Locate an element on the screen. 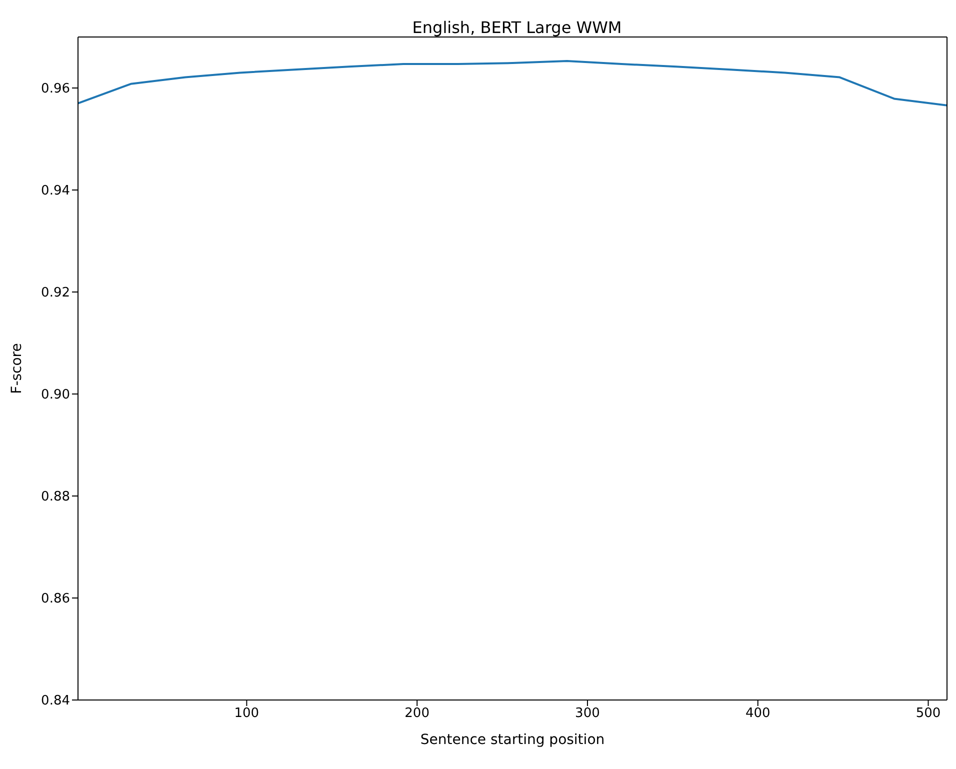 The image size is (956, 769). y-tick-label: 0.96 is located at coordinates (55, 89).